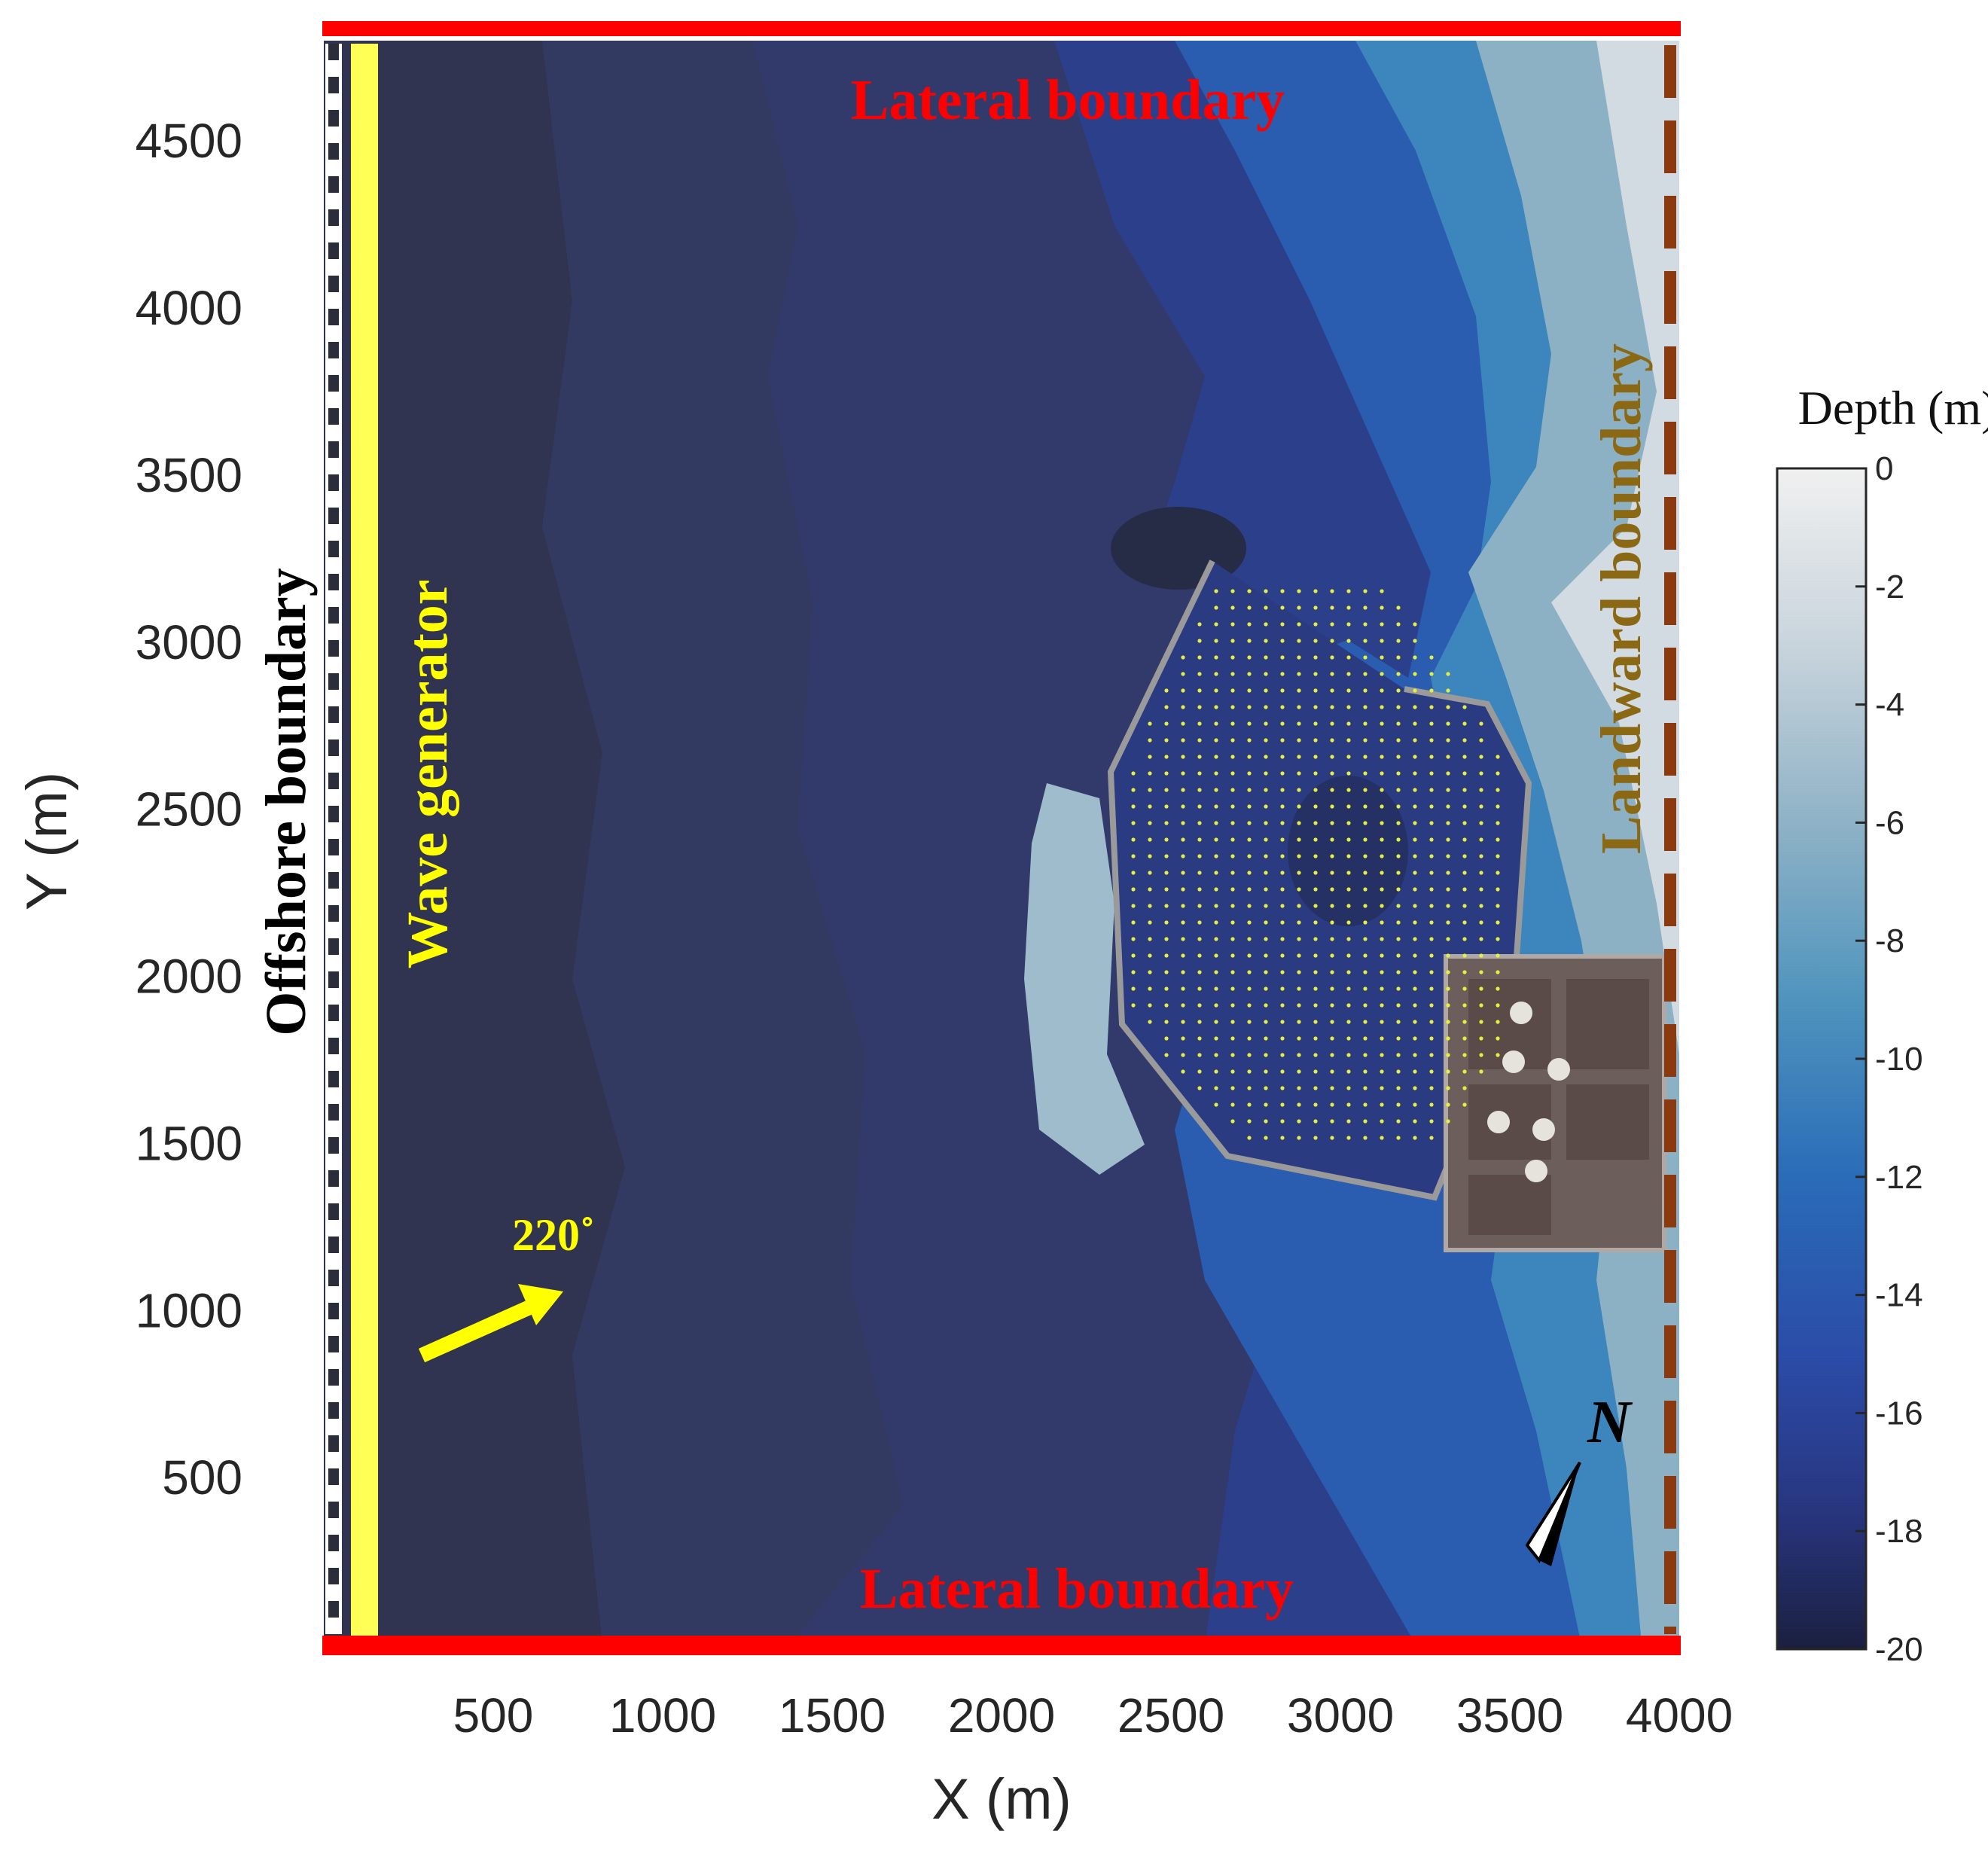  What do you see at coordinates (189, 809) in the screenshot?
I see `y-tick-label: 2500` at bounding box center [189, 809].